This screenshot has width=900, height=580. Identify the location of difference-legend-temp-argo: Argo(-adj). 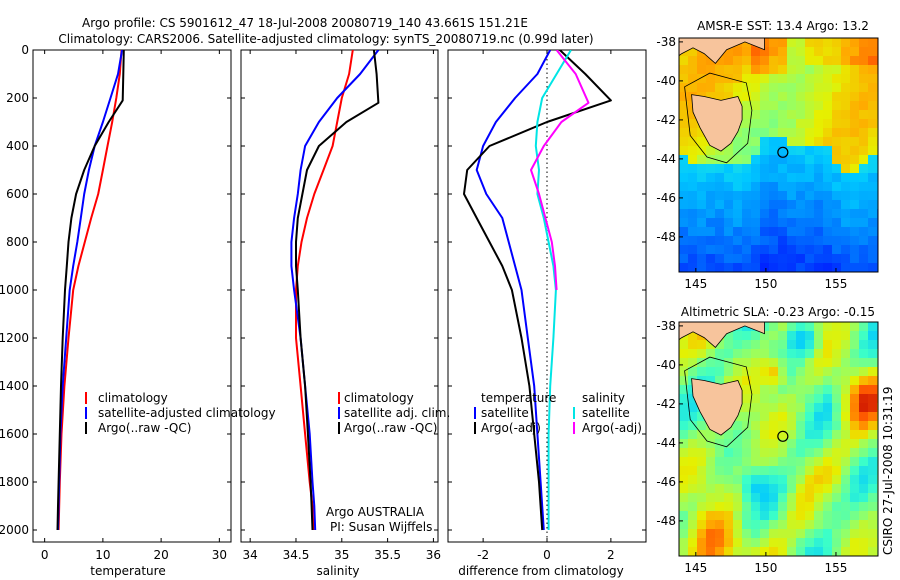
(511, 428).